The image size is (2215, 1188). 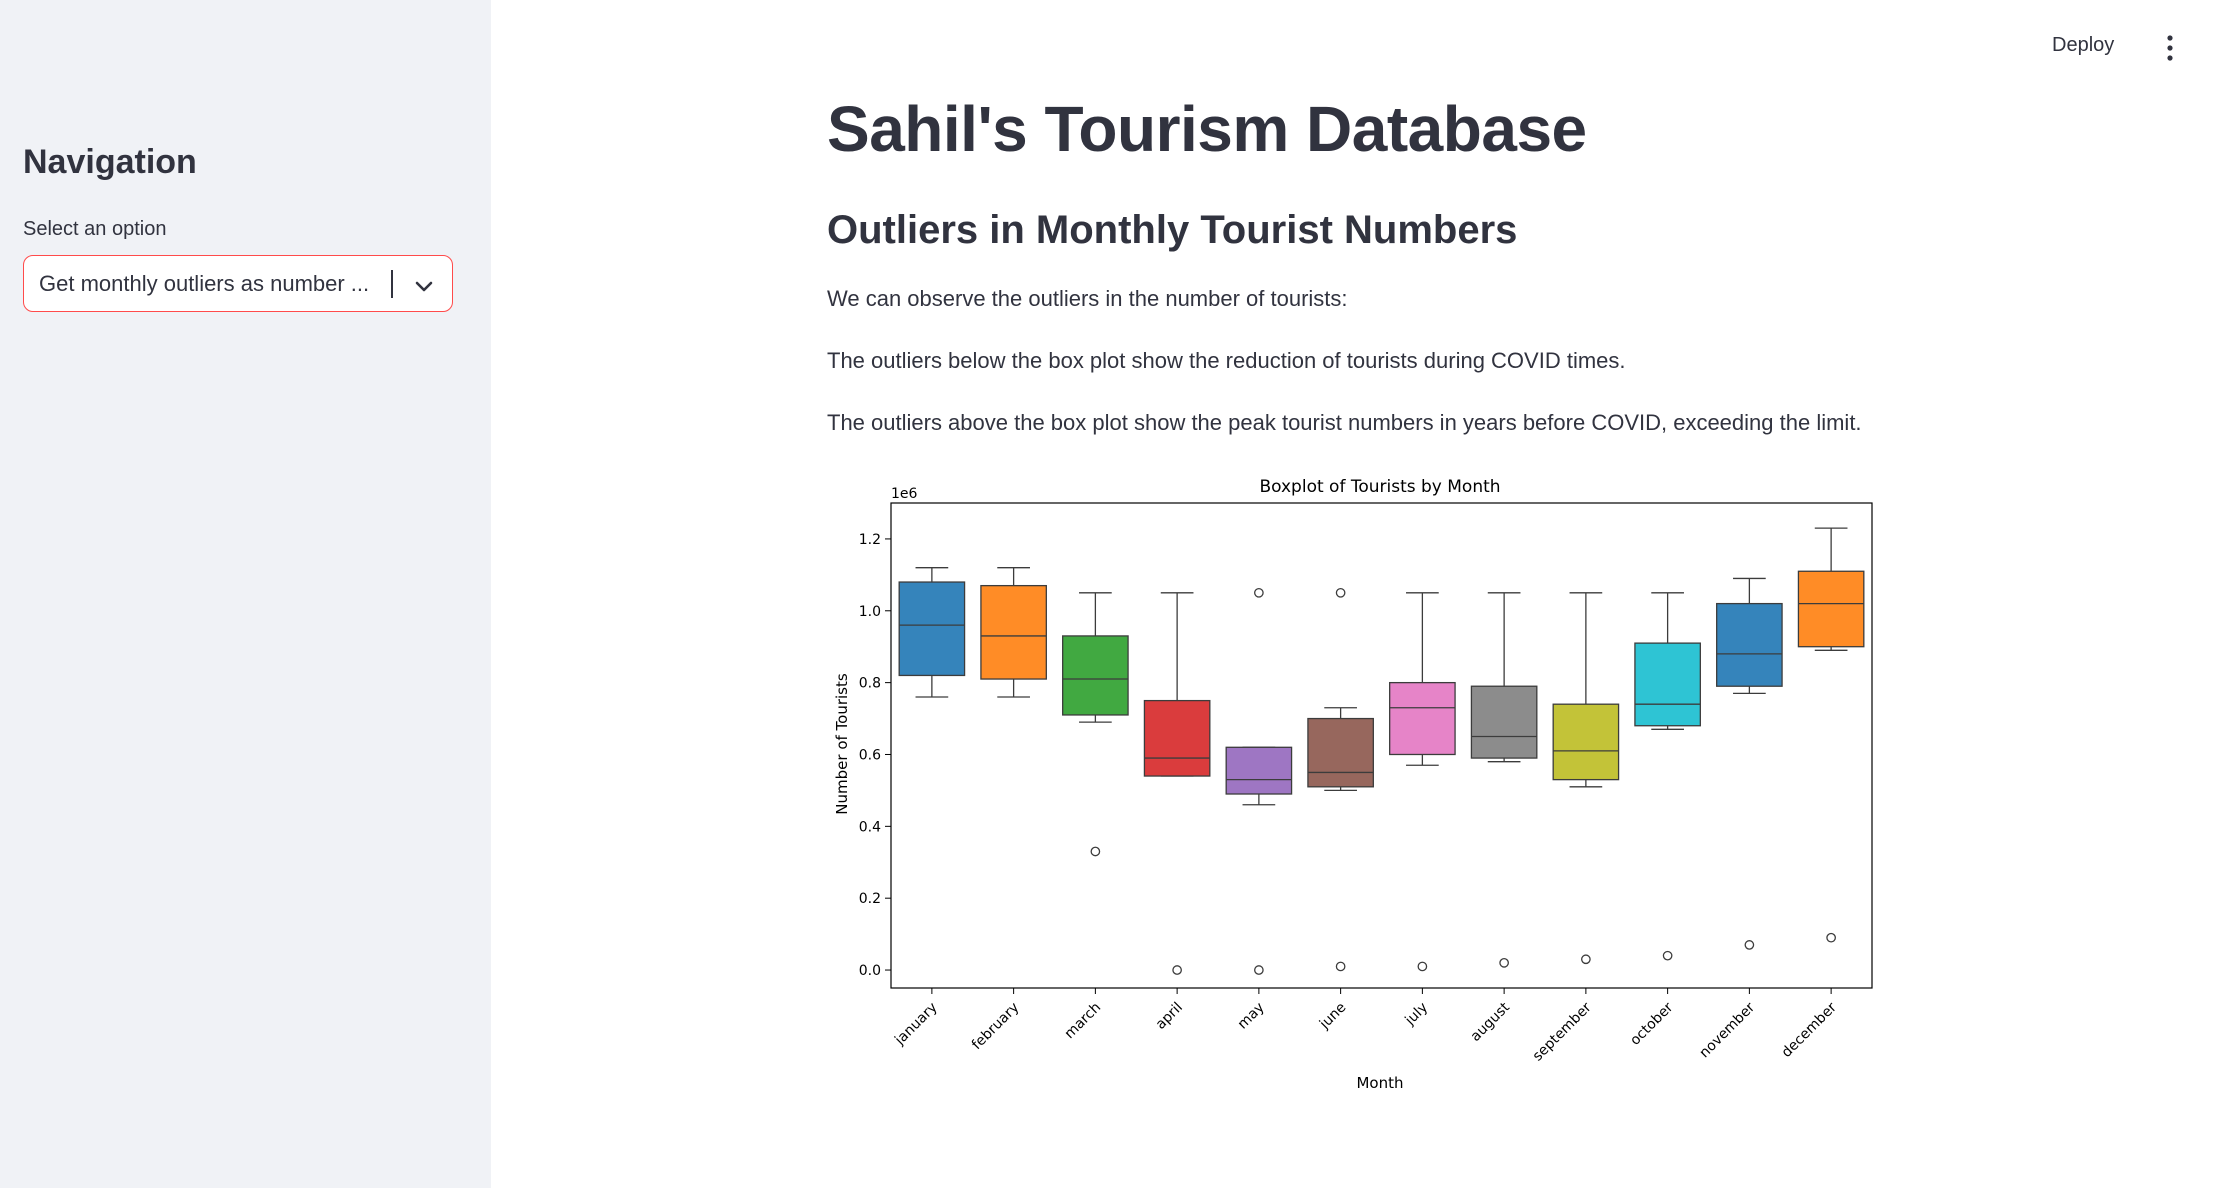 I want to click on page-title: Sahil's Tourism Database, so click(x=1207, y=129).